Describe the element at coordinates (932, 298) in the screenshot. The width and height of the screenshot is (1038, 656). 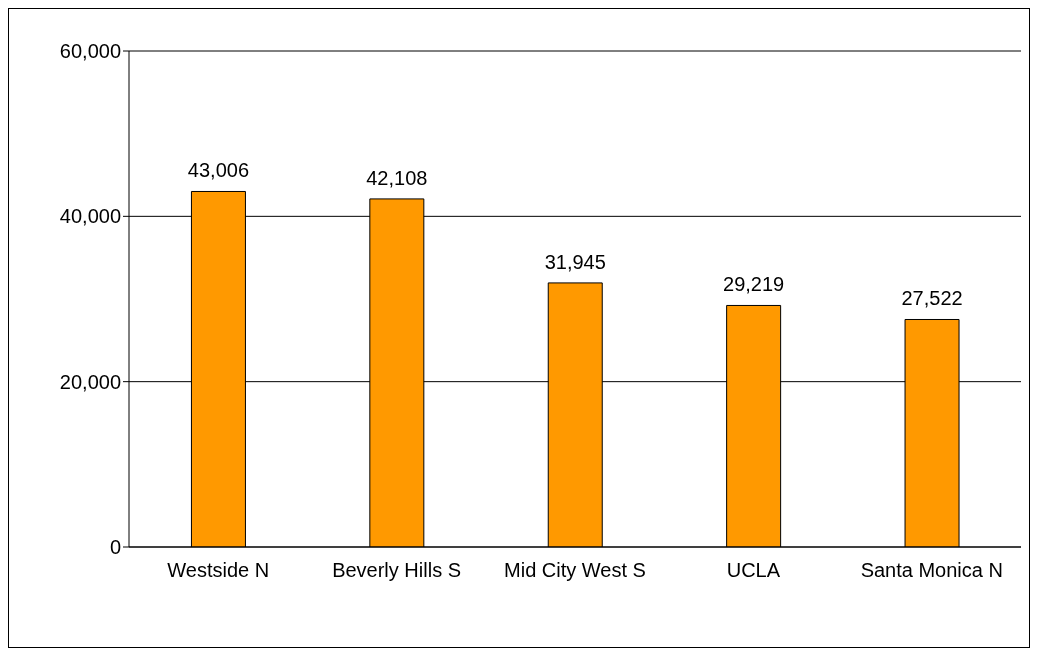
I see `data-label: 27,522` at that location.